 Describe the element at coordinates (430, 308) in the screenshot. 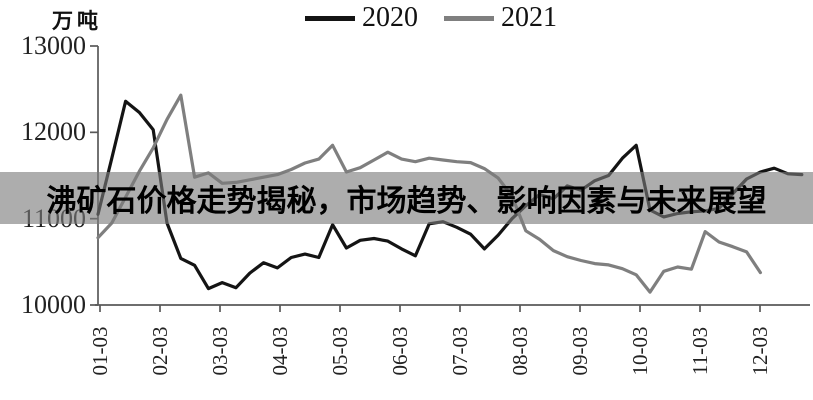

I see `x-tick-marks` at that location.